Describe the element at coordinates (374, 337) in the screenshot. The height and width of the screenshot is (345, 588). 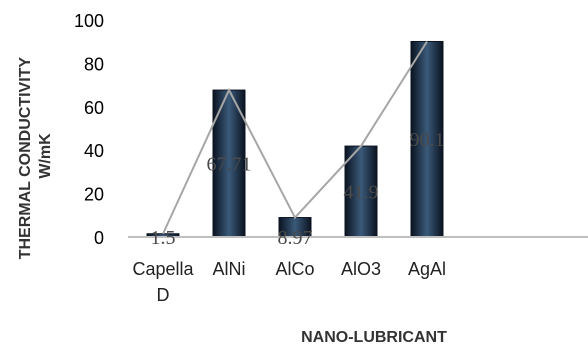
I see `x-axis-title: NANO-LUBRICANT` at that location.